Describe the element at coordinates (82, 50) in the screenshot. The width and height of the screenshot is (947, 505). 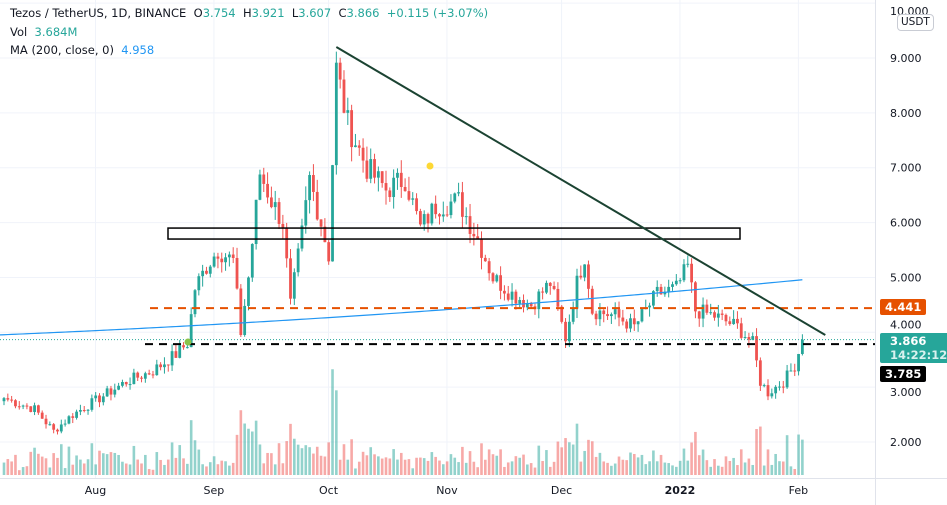
I see `ma-legend: MA (200, close, 0) 4.958` at that location.